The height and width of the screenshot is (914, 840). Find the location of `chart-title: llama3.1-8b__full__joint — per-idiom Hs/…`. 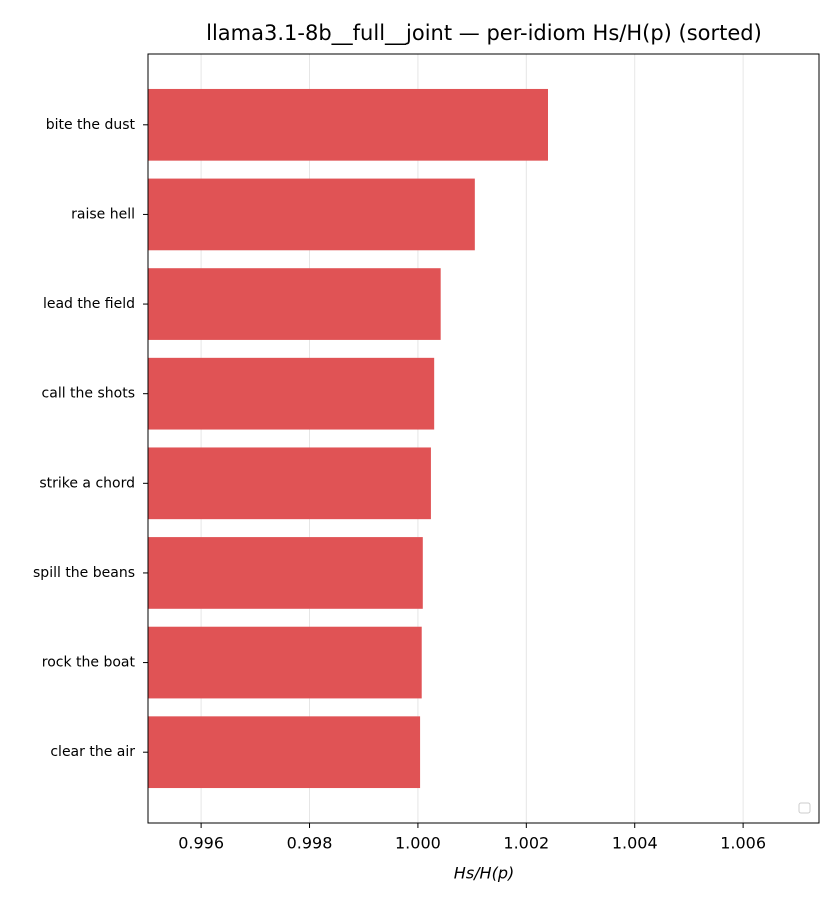

chart-title: llama3.1-8b__full__joint — per-idiom Hs/… is located at coordinates (484, 33).